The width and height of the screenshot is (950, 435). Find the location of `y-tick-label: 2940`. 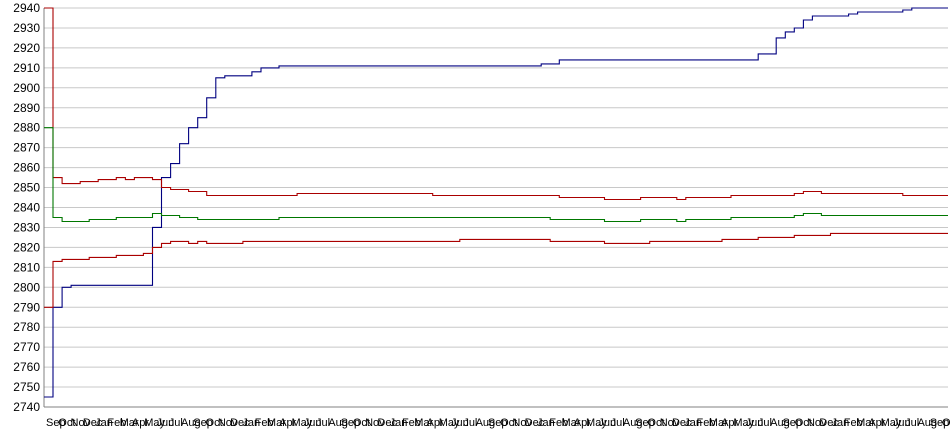

y-tick-label: 2940 is located at coordinates (26, 8).